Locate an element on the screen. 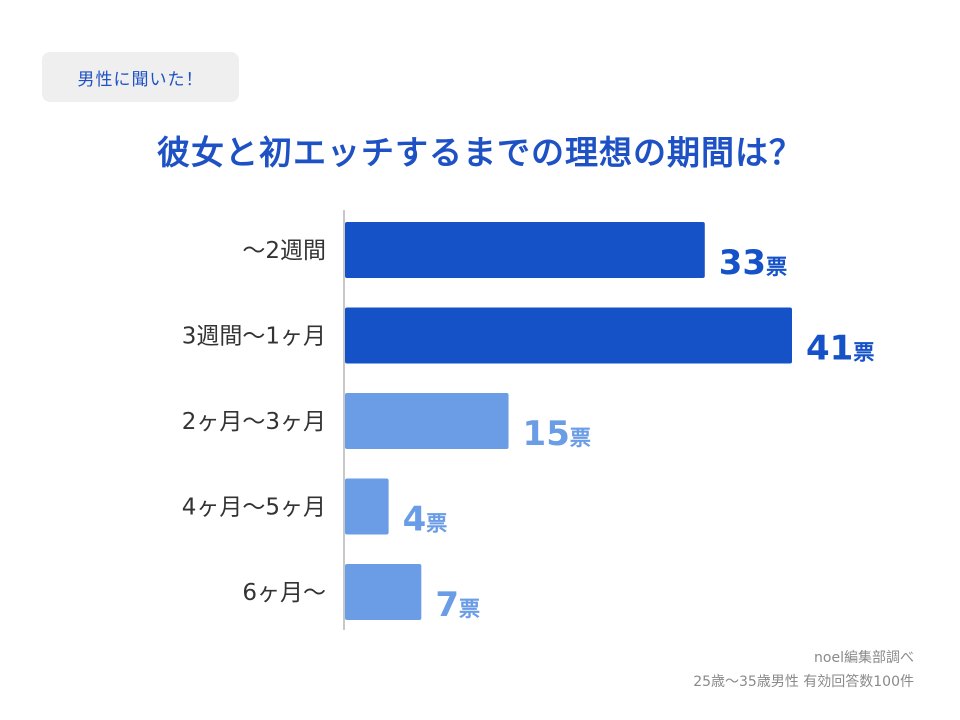 The width and height of the screenshot is (960, 720). chart-footer: noel編集部調べ 25歳～35歳男性 有効回答数100件 is located at coordinates (803, 670).